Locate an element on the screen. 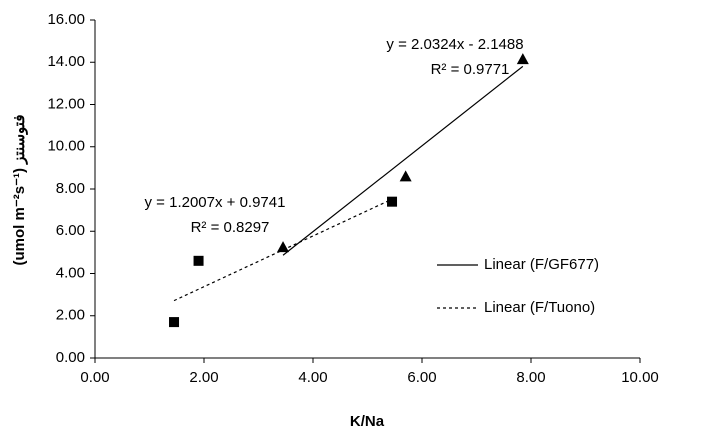 The image size is (712, 432). x-tick-label: 10.00 is located at coordinates (640, 377).